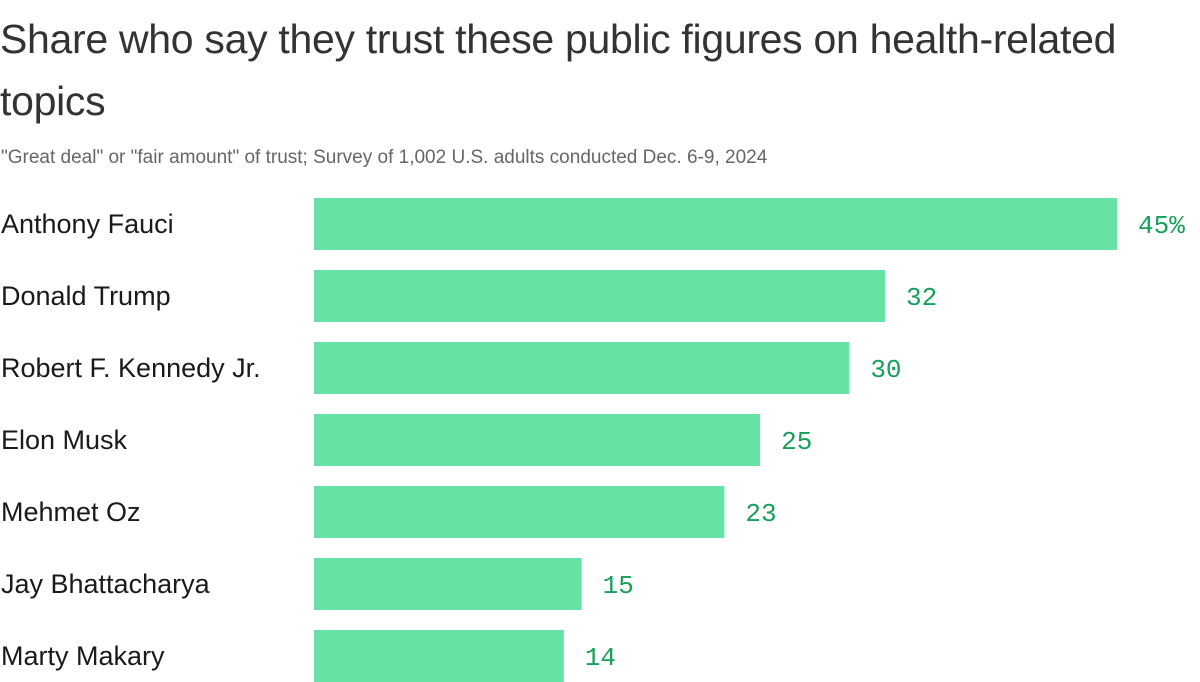  Describe the element at coordinates (796, 442) in the screenshot. I see `value-label: 25` at that location.